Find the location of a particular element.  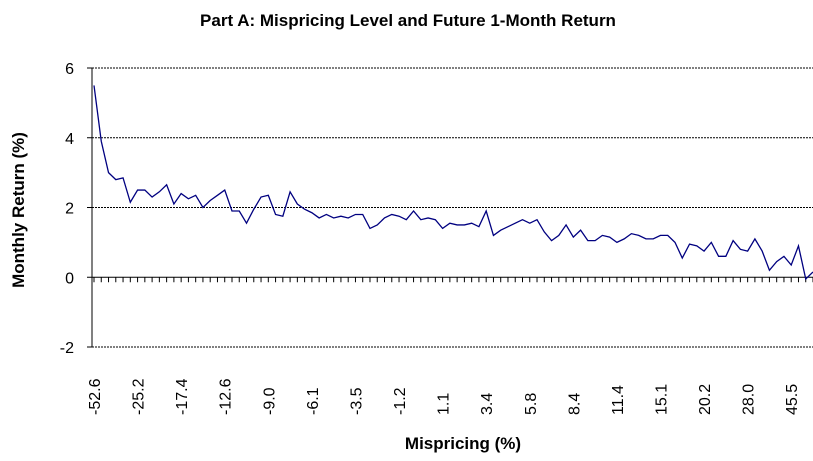

x-tick-label: 1.1 is located at coordinates (444, 404).